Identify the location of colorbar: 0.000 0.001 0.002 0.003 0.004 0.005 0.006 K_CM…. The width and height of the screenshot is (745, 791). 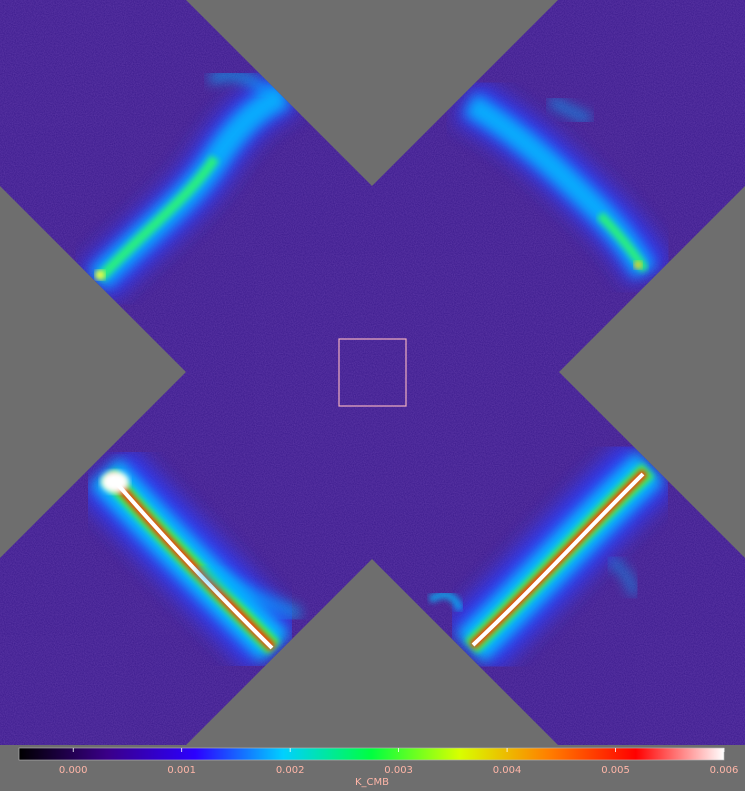
(372, 768).